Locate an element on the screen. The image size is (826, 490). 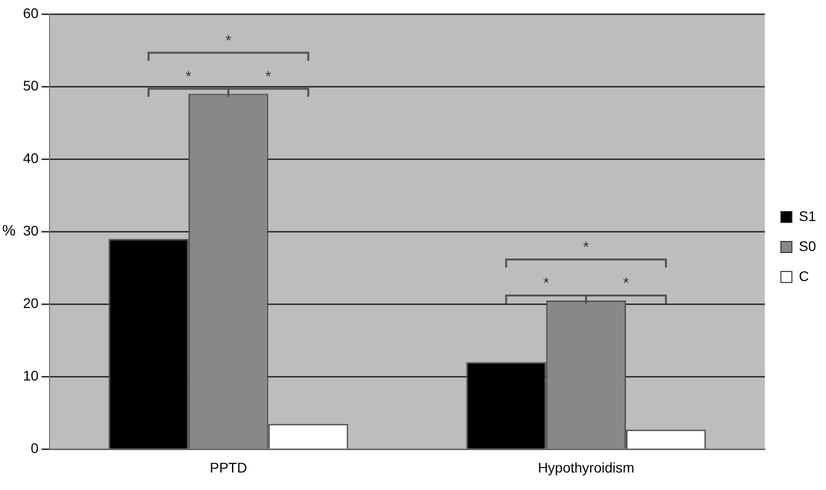
legend-label: S1 is located at coordinates (807, 216).